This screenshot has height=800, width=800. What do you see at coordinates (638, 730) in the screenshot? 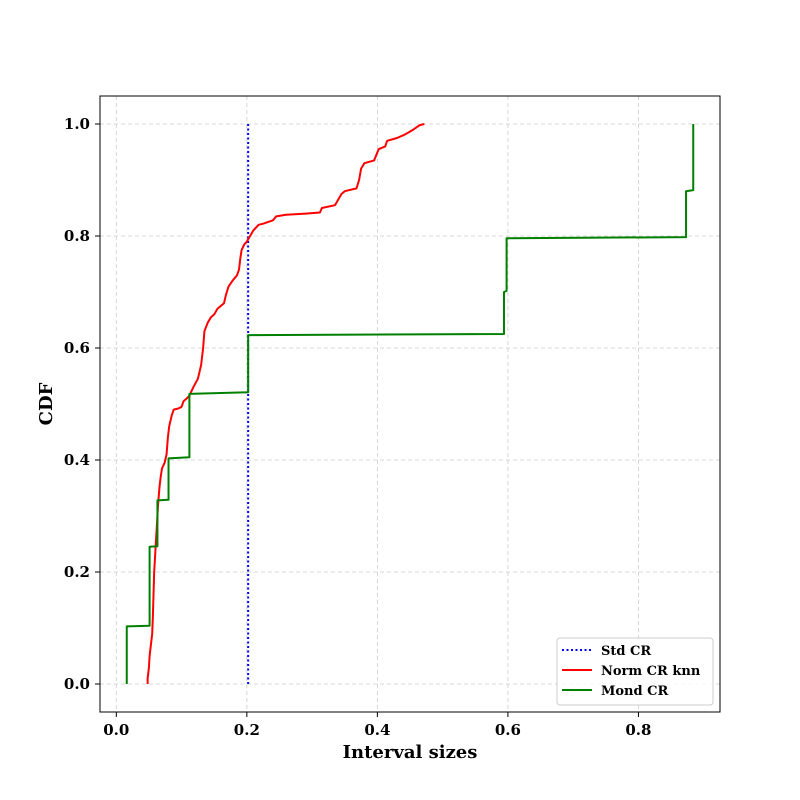
I see `x-tick-label: 0.8` at bounding box center [638, 730].